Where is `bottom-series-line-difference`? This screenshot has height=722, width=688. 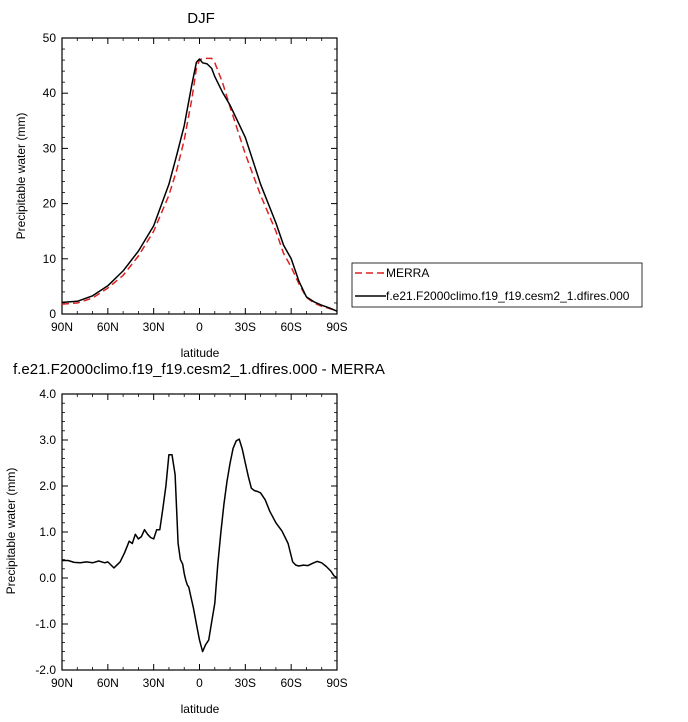
bottom-series-line-difference is located at coordinates (200, 545).